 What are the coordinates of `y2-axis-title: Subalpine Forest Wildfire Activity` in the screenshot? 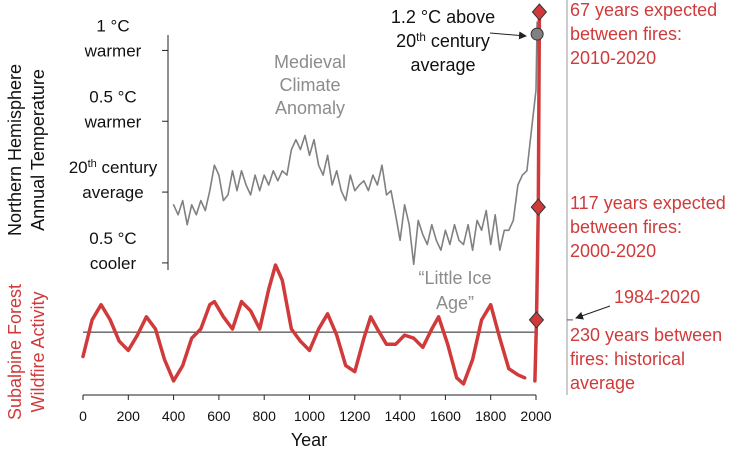 It's located at (26, 352).